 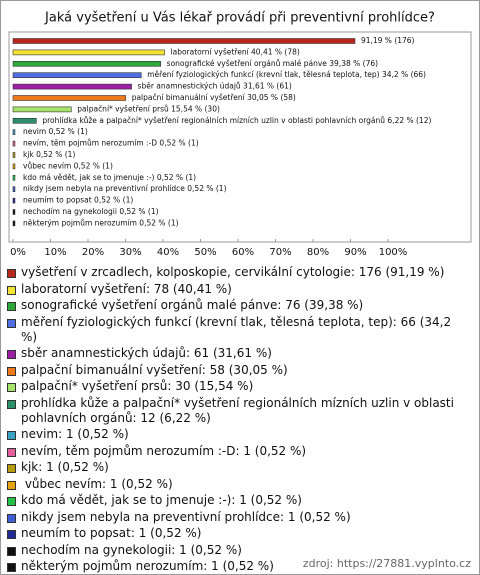 I want to click on x-tick-label: 60%, so click(x=243, y=252).